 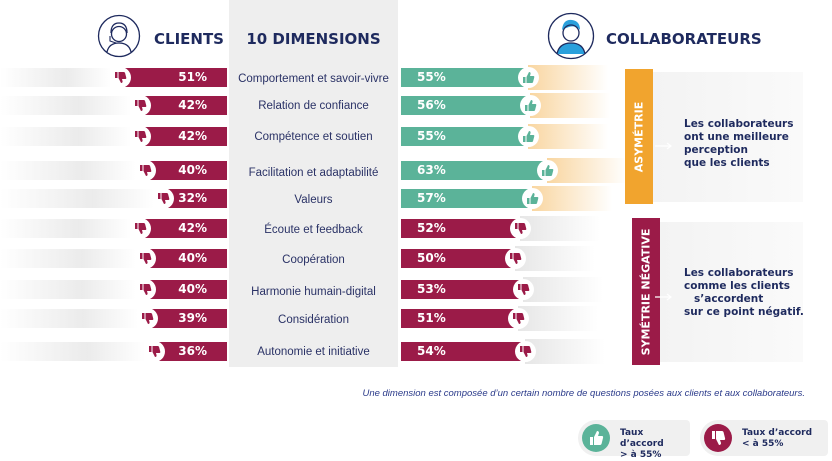 I want to click on collaborator-bar: 51%, so click(x=465, y=318).